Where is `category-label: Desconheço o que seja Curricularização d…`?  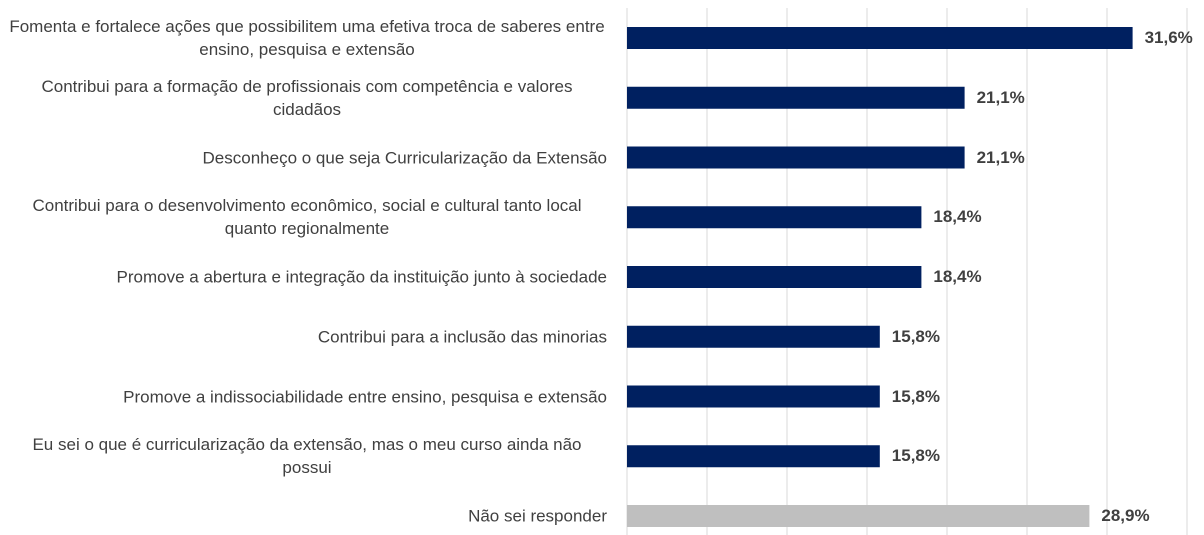 category-label: Desconheço o que seja Curricularização d… is located at coordinates (307, 157).